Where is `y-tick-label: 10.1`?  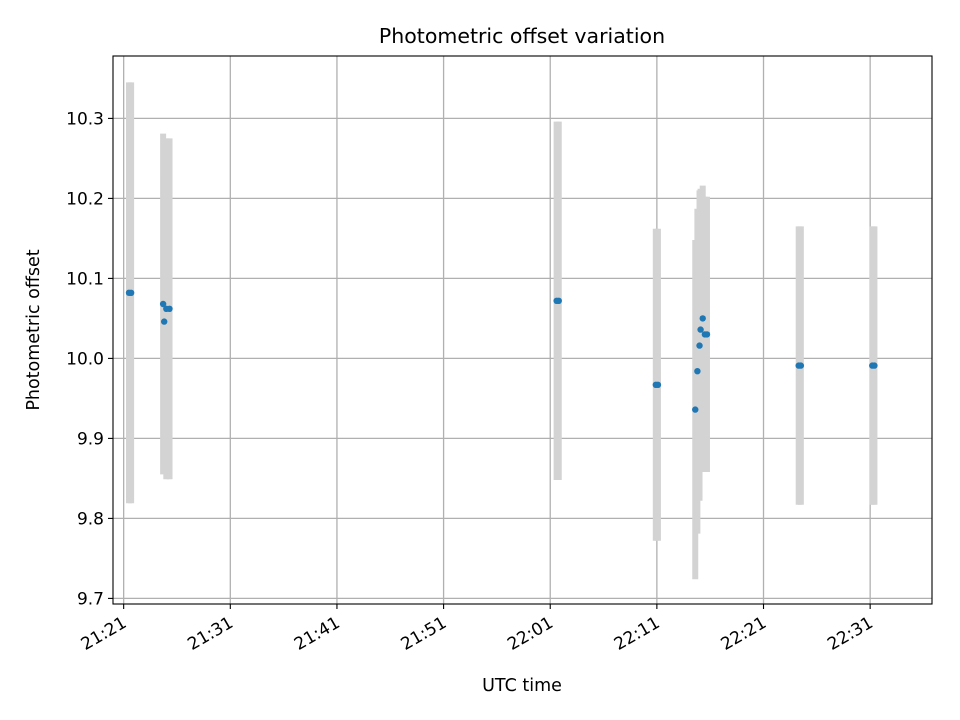
y-tick-label: 10.1 is located at coordinates (85, 279).